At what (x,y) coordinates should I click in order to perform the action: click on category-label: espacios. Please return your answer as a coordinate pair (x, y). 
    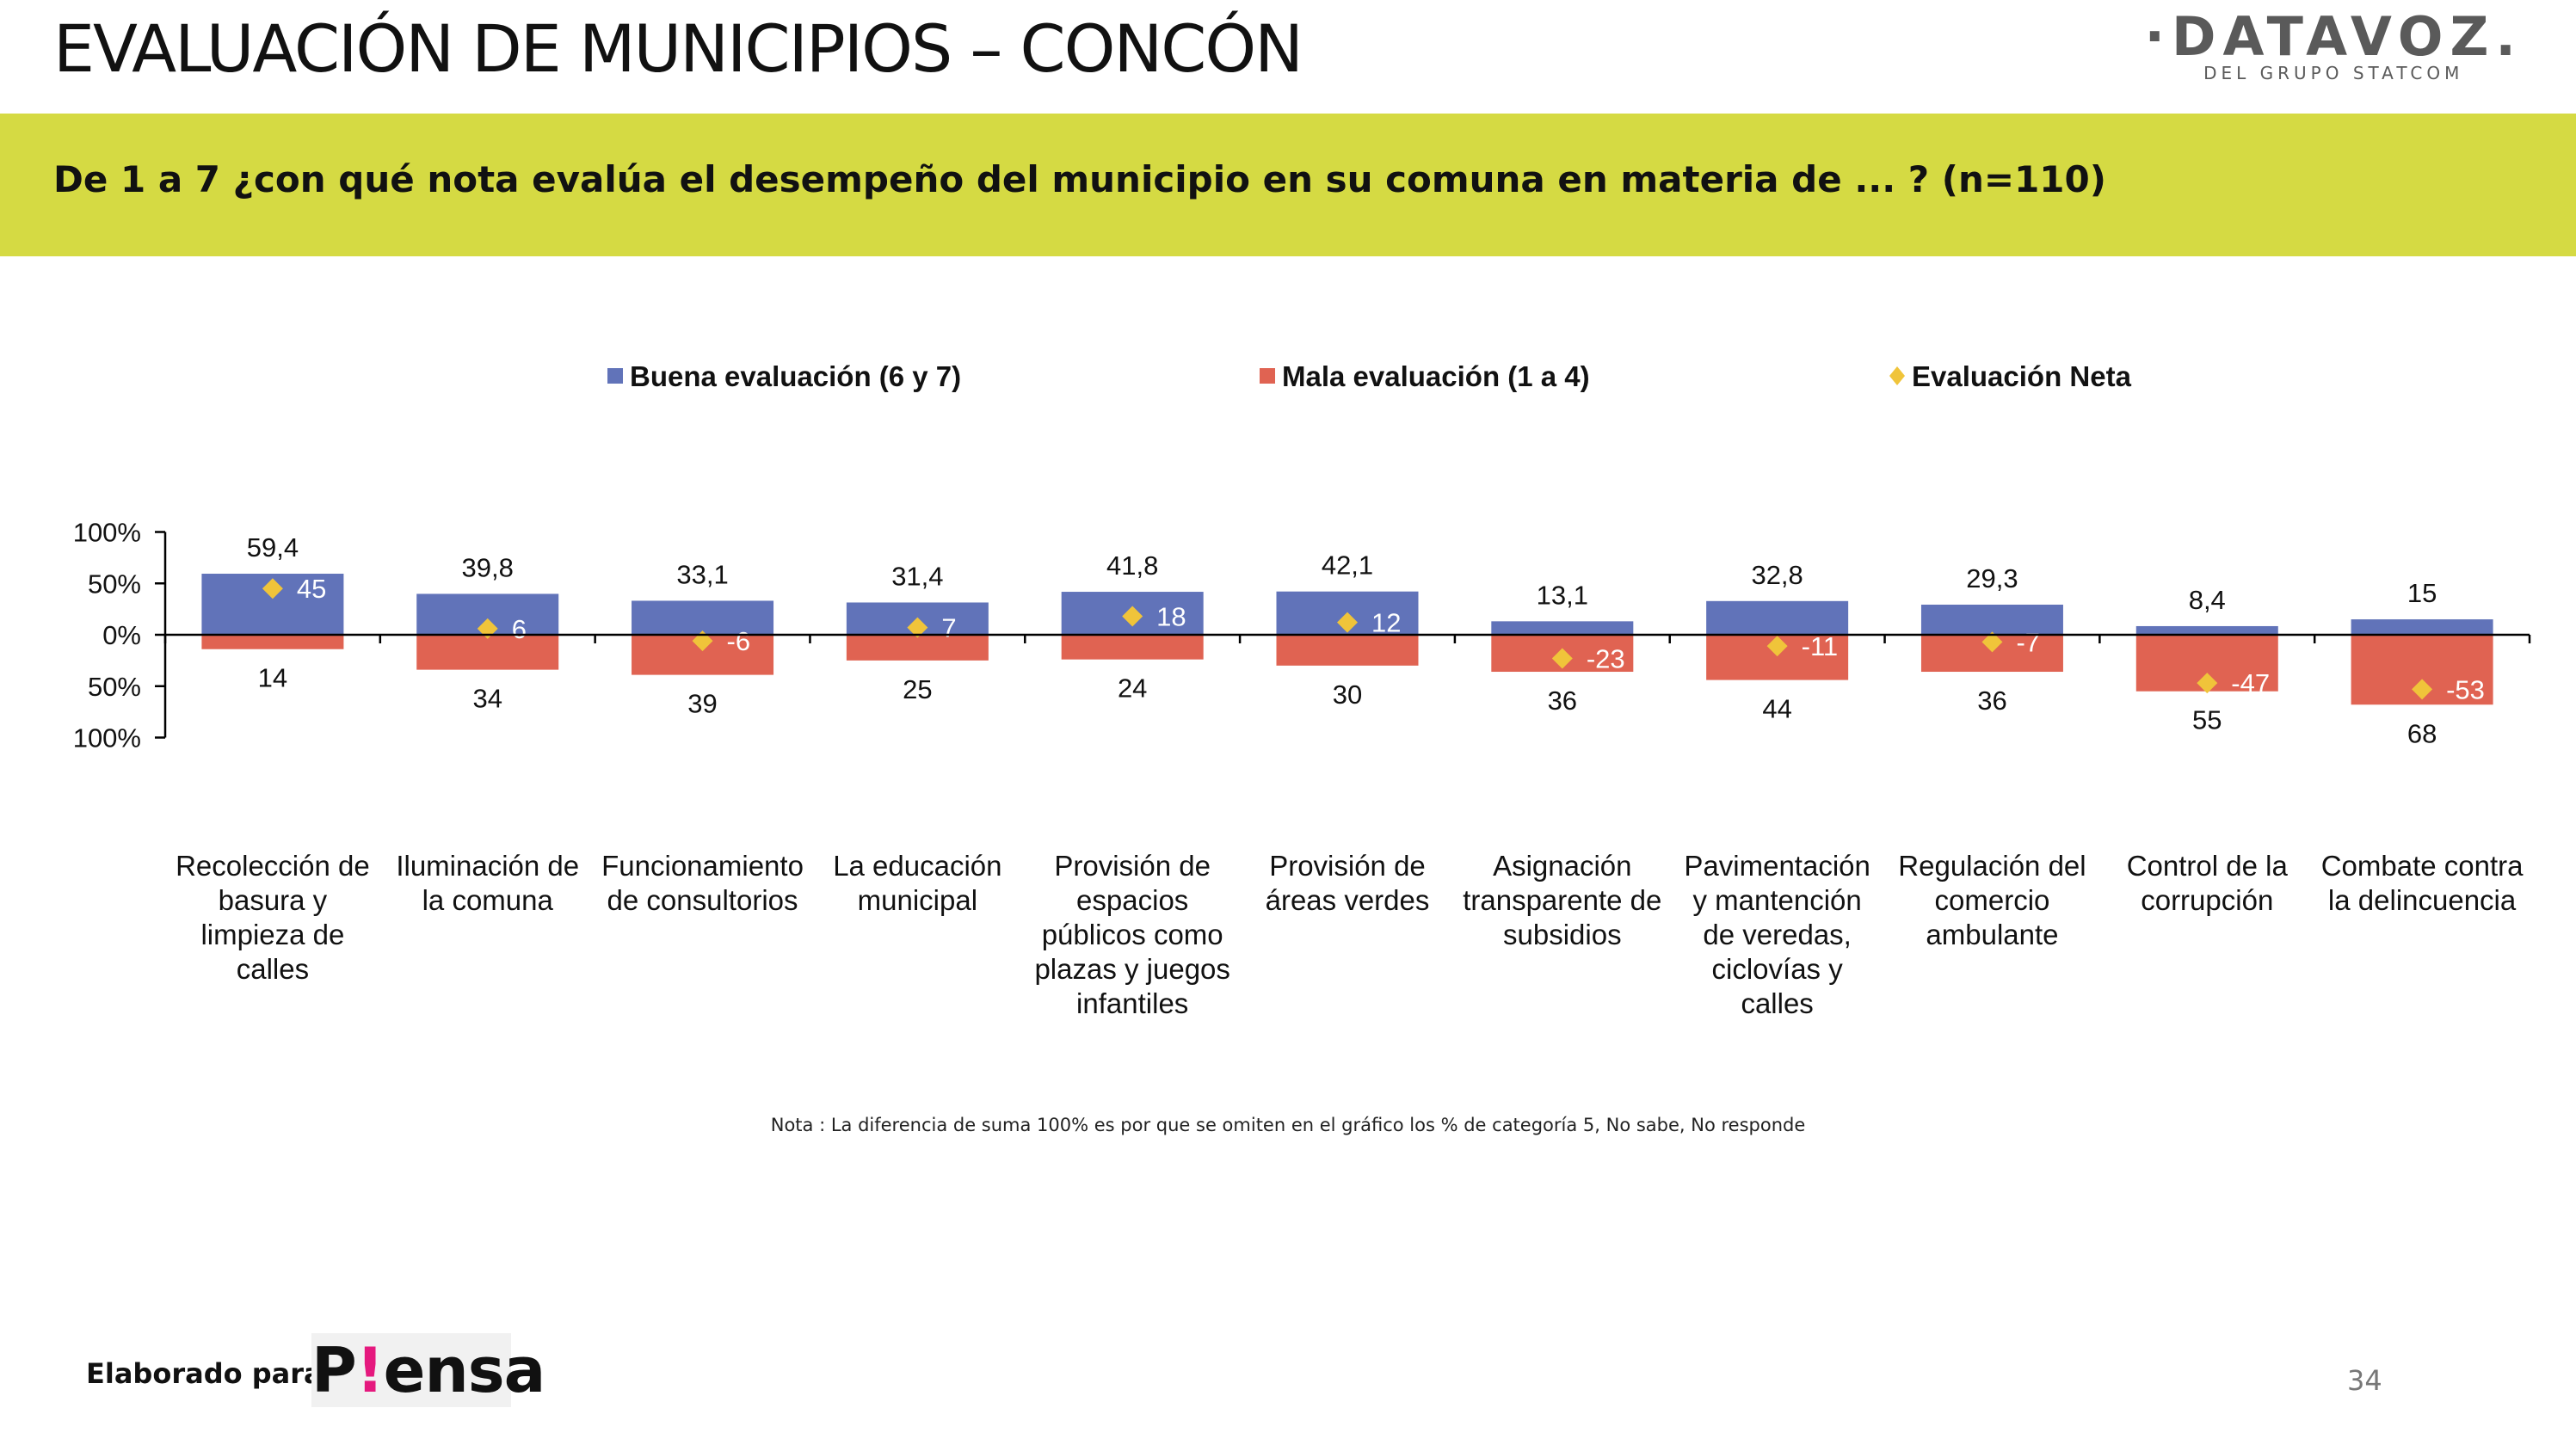
    Looking at the image, I should click on (1132, 900).